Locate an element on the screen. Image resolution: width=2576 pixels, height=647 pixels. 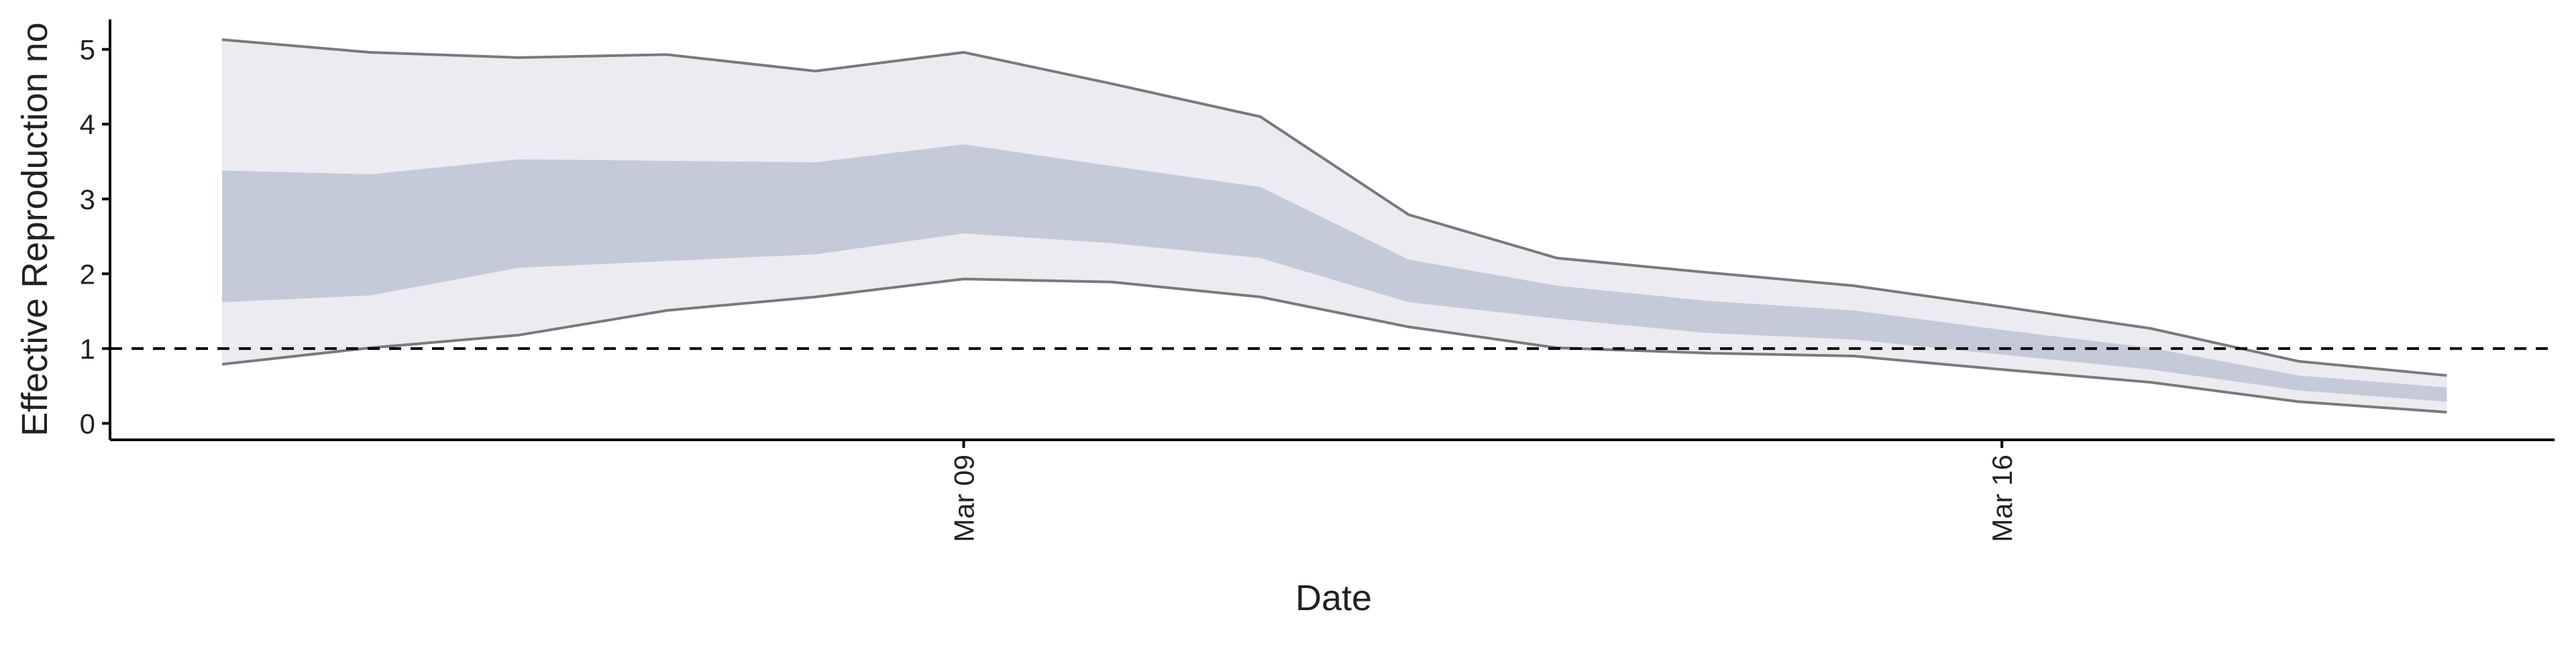
y-tick-label: 1 is located at coordinates (87, 349).